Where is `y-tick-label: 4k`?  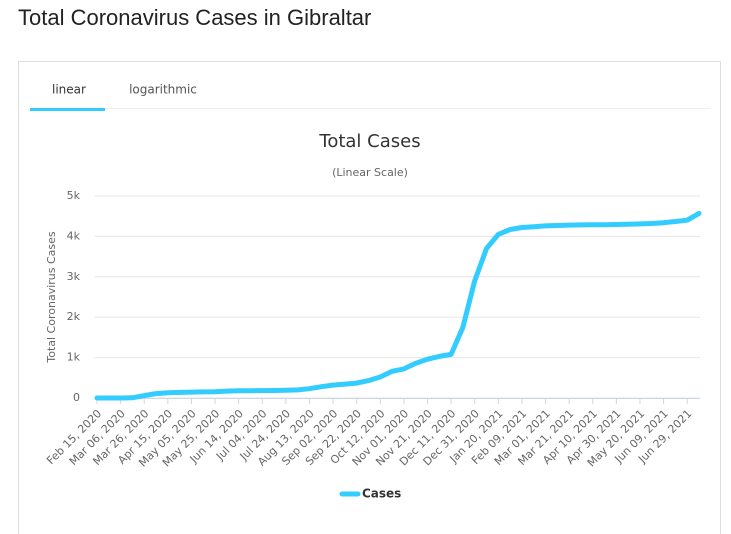 y-tick-label: 4k is located at coordinates (74, 235).